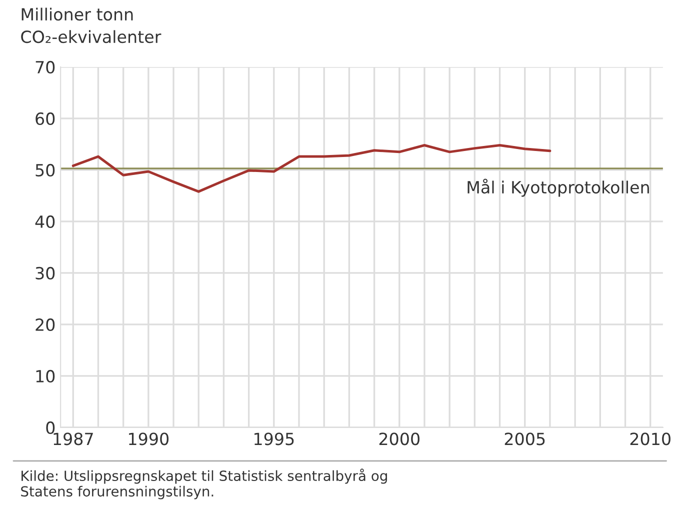 The height and width of the screenshot is (515, 673). I want to click on x-tick-label: 1995, so click(274, 439).